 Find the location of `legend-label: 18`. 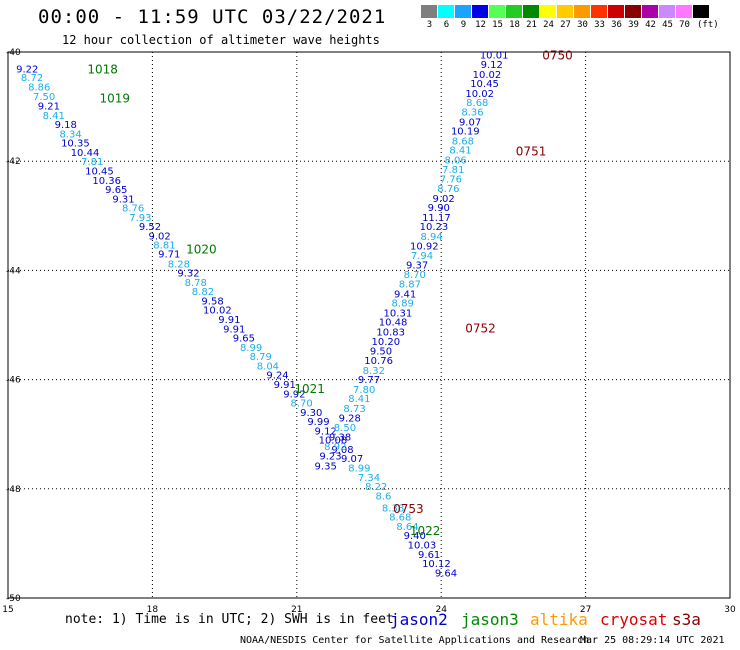

legend-label: 18 is located at coordinates (514, 25).